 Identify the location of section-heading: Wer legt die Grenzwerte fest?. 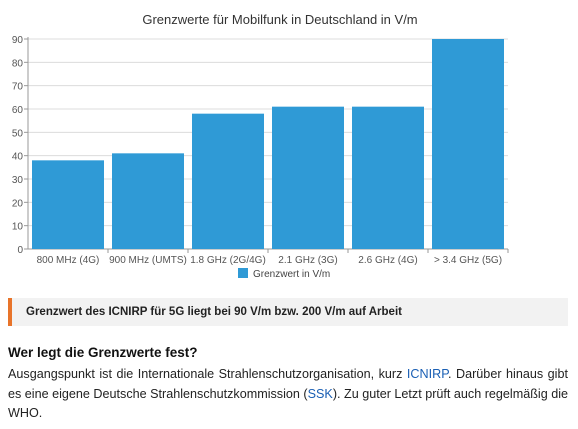
(103, 352).